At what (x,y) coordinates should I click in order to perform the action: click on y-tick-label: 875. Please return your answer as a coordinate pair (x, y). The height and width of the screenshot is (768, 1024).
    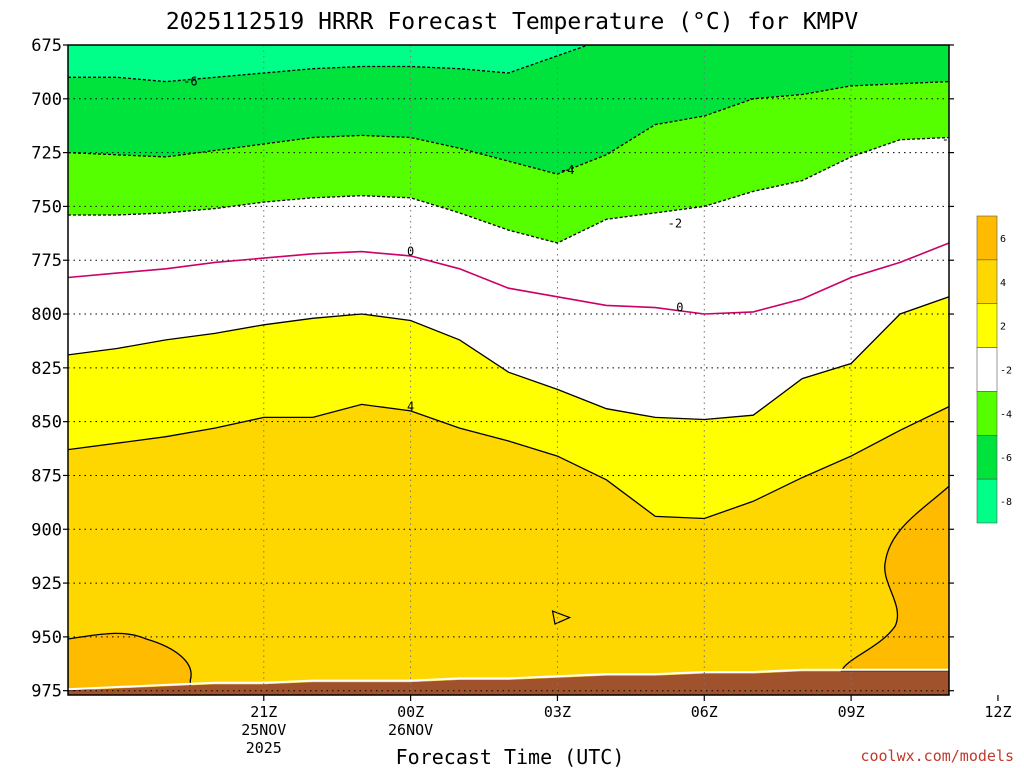
    Looking at the image, I should click on (46, 476).